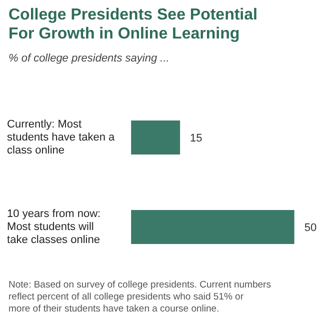 The image size is (333, 333). What do you see at coordinates (54, 227) in the screenshot?
I see `y-tick-label: 10 years from now: Most students will take classes online` at bounding box center [54, 227].